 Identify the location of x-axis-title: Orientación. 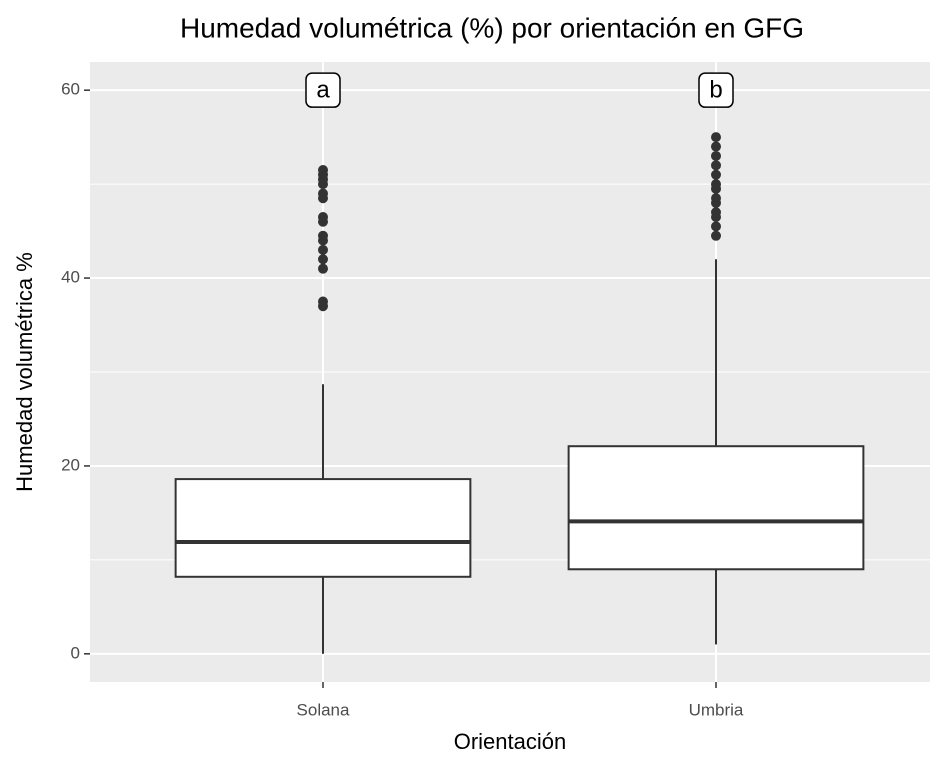
(510, 741).